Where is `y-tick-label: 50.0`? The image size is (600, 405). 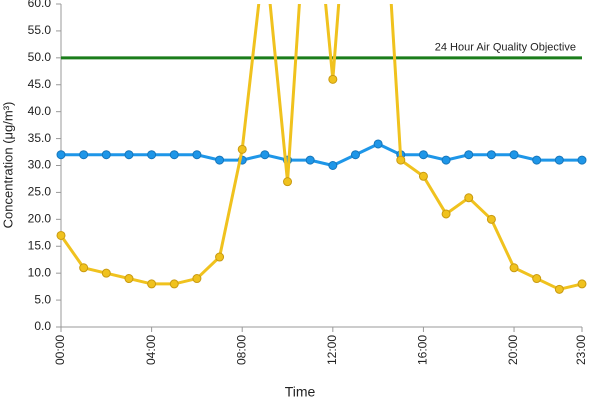 y-tick-label: 50.0 is located at coordinates (40, 57).